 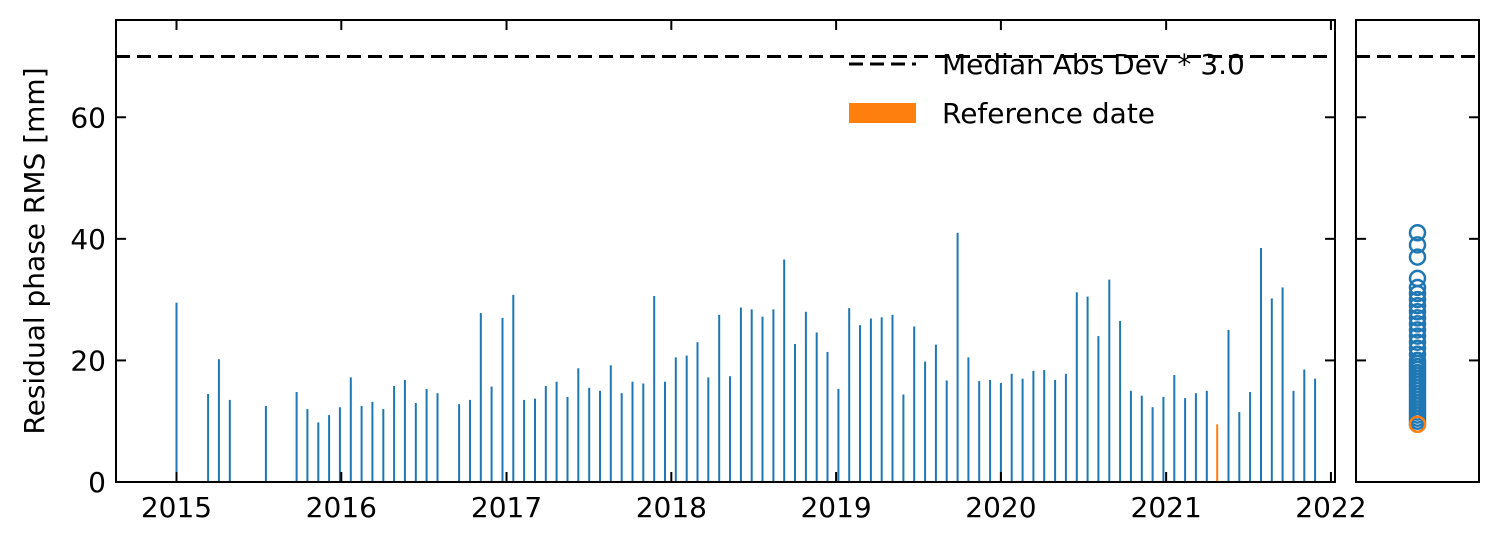 I want to click on x-tick-label: 2022, so click(x=1330, y=507).